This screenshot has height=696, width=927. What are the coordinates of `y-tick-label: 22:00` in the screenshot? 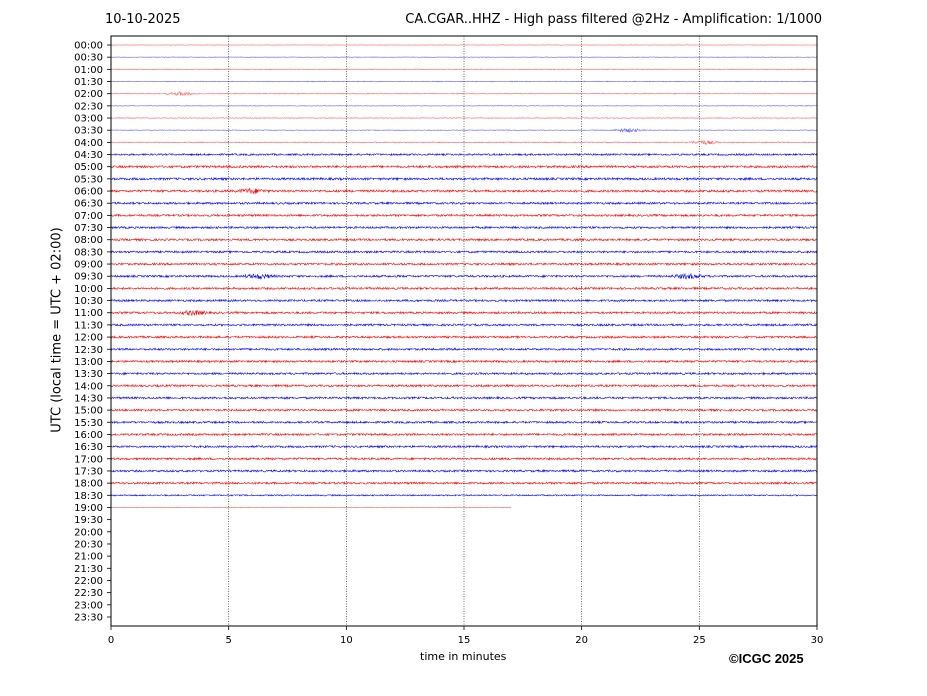 It's located at (88, 581).